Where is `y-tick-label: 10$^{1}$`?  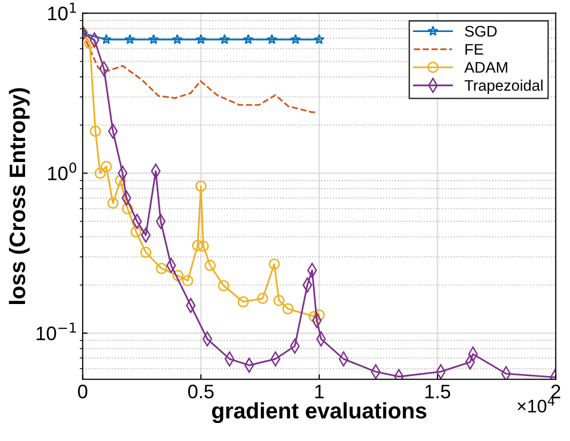 y-tick-label: 10$^{1}$ is located at coordinates (62, 11).